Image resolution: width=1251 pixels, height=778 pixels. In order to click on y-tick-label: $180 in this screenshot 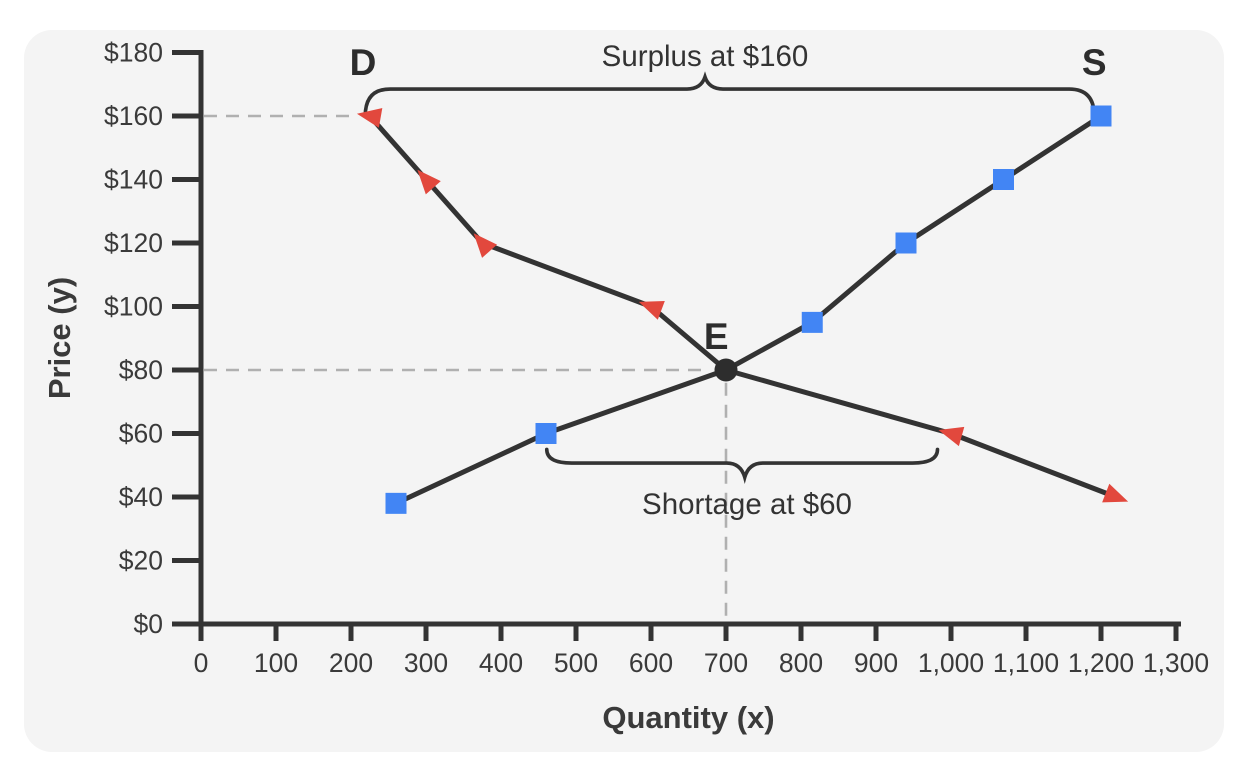, I will do `click(133, 53)`.